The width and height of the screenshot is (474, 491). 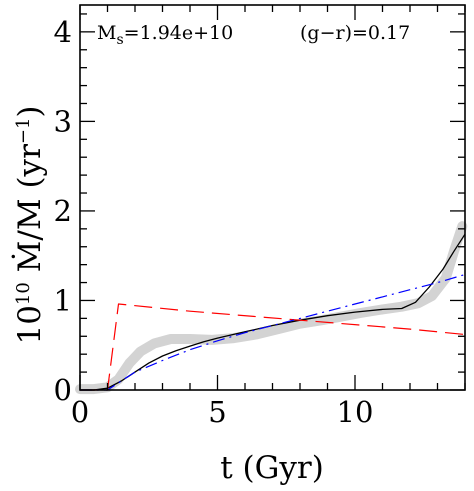 What do you see at coordinates (355, 33) in the screenshot?
I see `color-annotation: (g−r)=0.17` at bounding box center [355, 33].